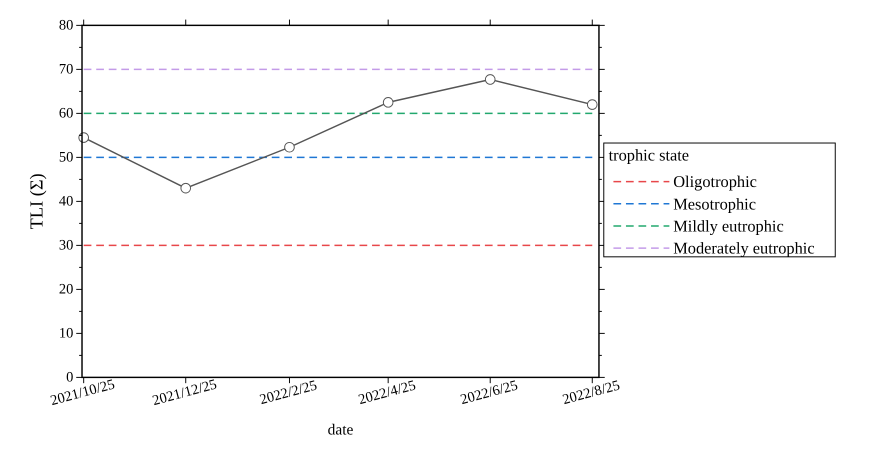  Describe the element at coordinates (288, 392) in the screenshot. I see `x-tick-label: 2022/2/25` at that location.